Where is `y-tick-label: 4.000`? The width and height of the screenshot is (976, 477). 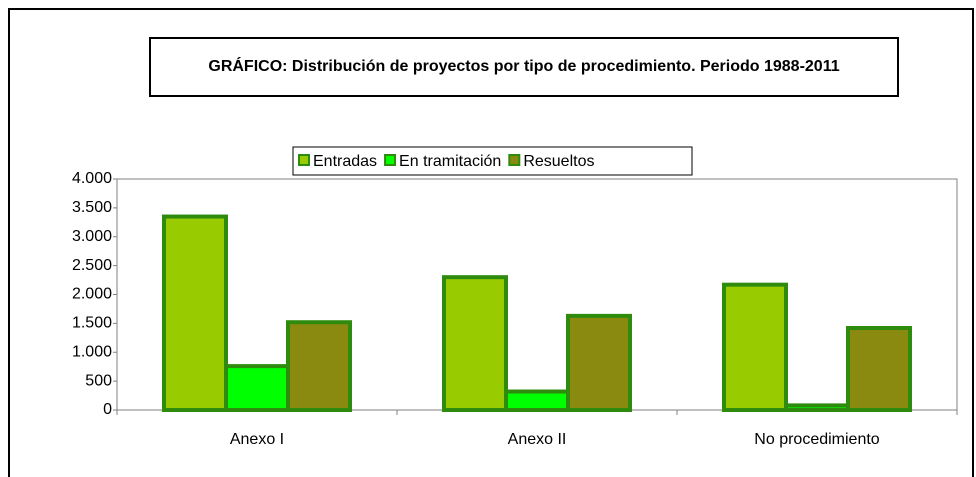 y-tick-label: 4.000 is located at coordinates (92, 178).